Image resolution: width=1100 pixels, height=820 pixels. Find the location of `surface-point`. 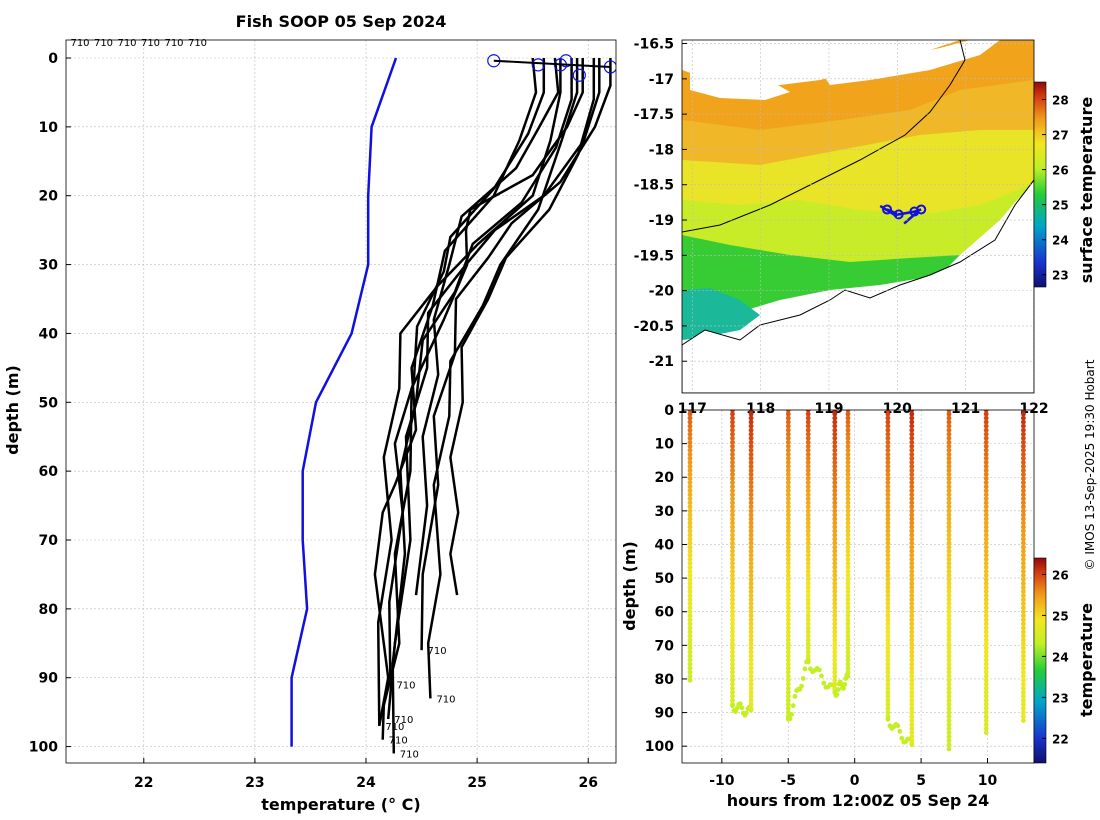

surface-point is located at coordinates (579, 75).